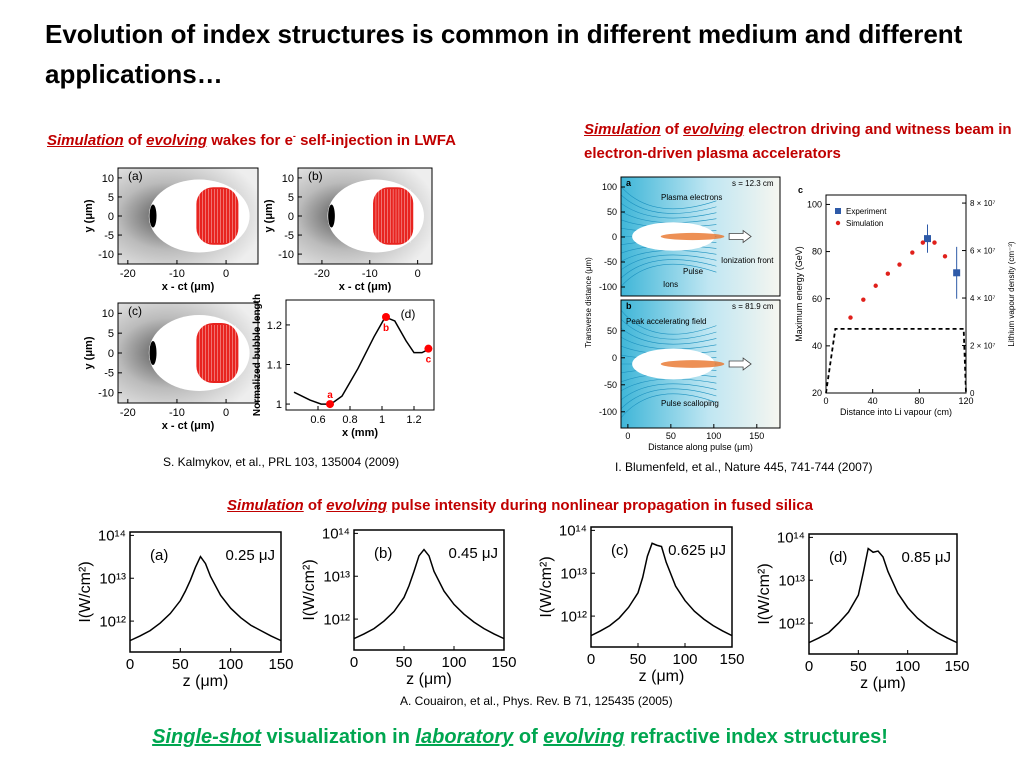 The width and height of the screenshot is (1024, 768). What do you see at coordinates (864, 223) in the screenshot?
I see `legend-label: Simulation` at bounding box center [864, 223].